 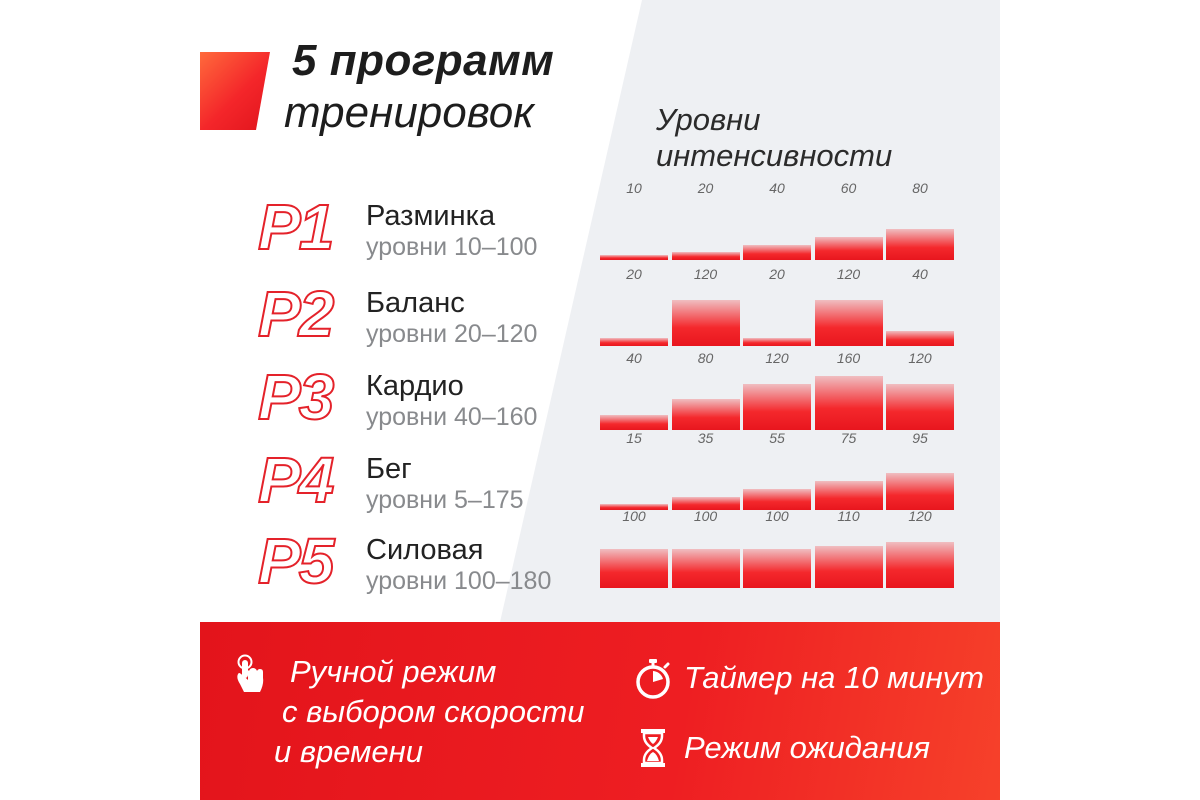 I want to click on bar-value-label: 35, so click(x=705, y=438).